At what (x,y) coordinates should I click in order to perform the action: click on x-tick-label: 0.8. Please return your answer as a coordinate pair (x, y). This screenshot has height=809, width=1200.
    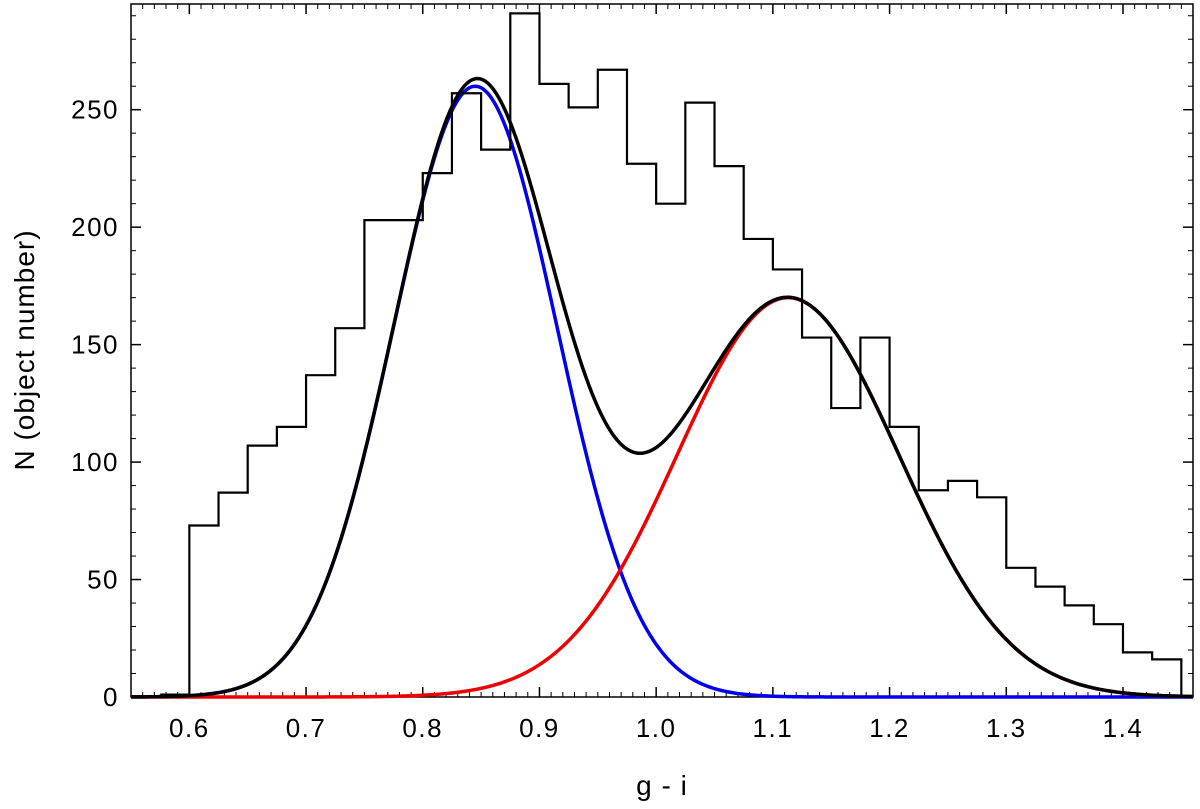
    Looking at the image, I should click on (422, 728).